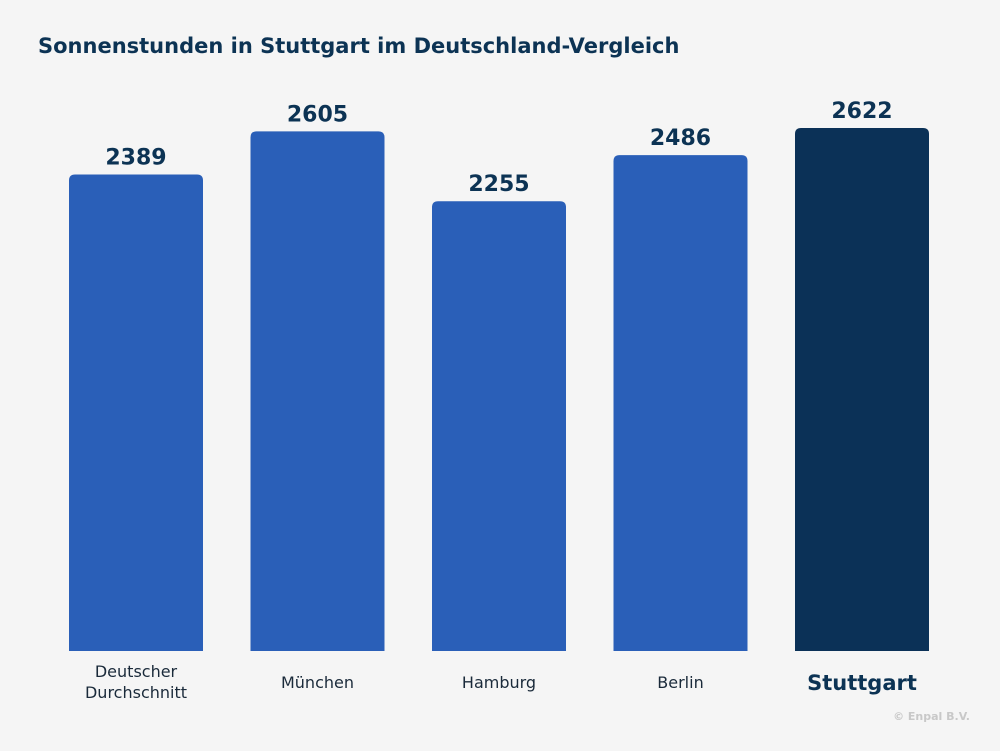 This screenshot has width=1000, height=751. What do you see at coordinates (135, 157) in the screenshot?
I see `value-label-0: 2389` at bounding box center [135, 157].